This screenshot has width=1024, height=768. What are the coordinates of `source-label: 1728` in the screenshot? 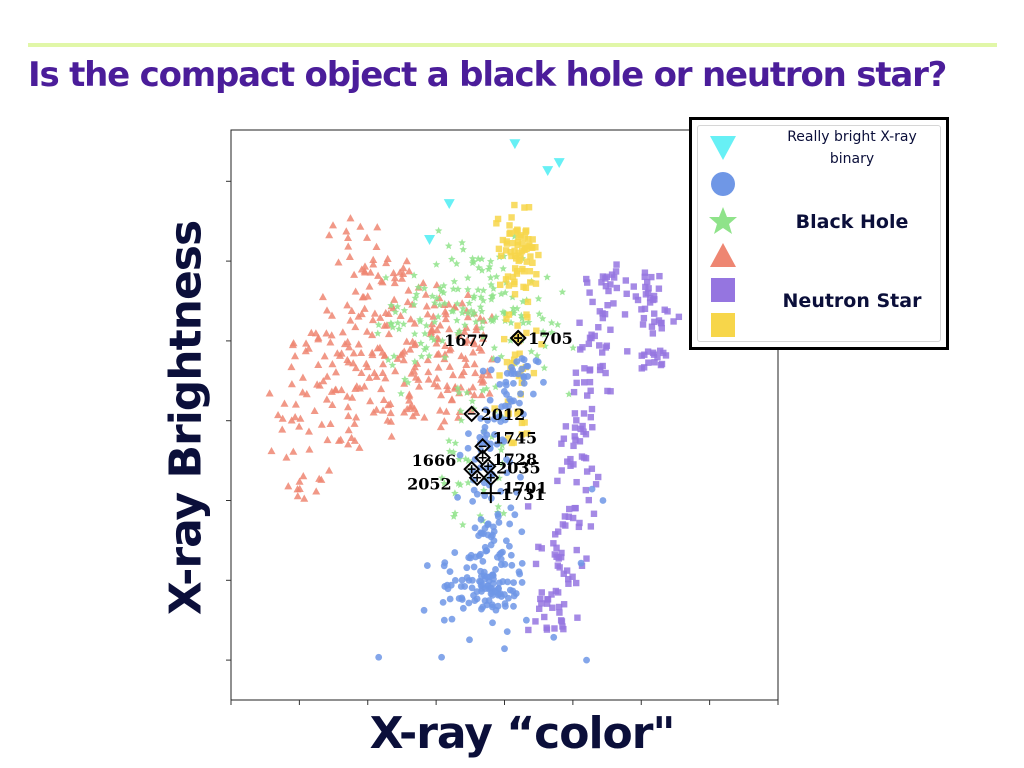 It's located at (515, 459).